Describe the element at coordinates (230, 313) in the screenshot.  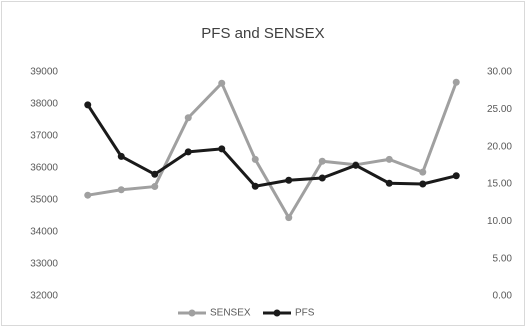
I see `legend-label: SENSEX` at that location.